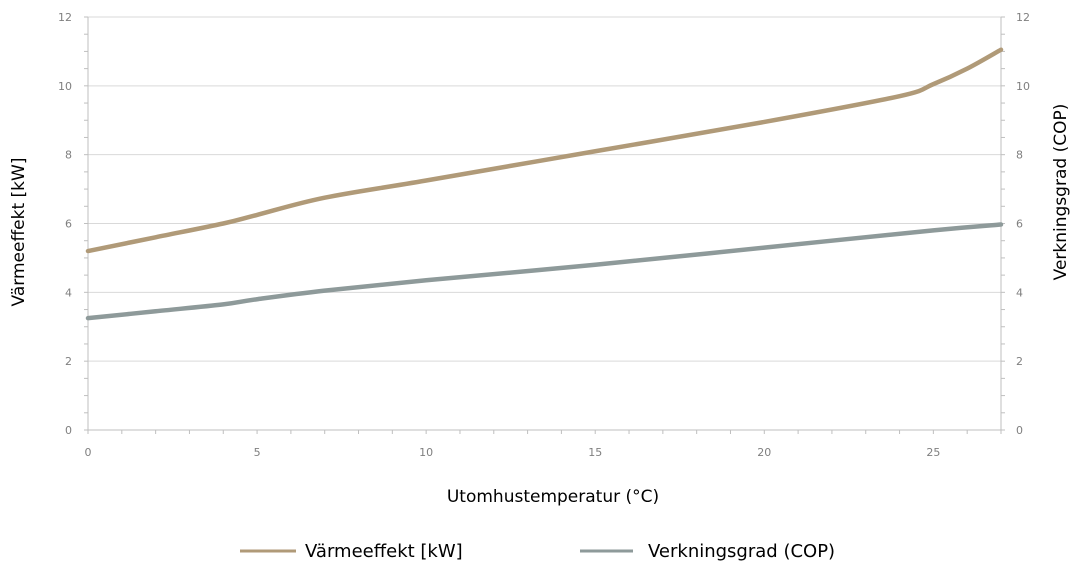  I want to click on left-tick-label: 2, so click(68, 361).